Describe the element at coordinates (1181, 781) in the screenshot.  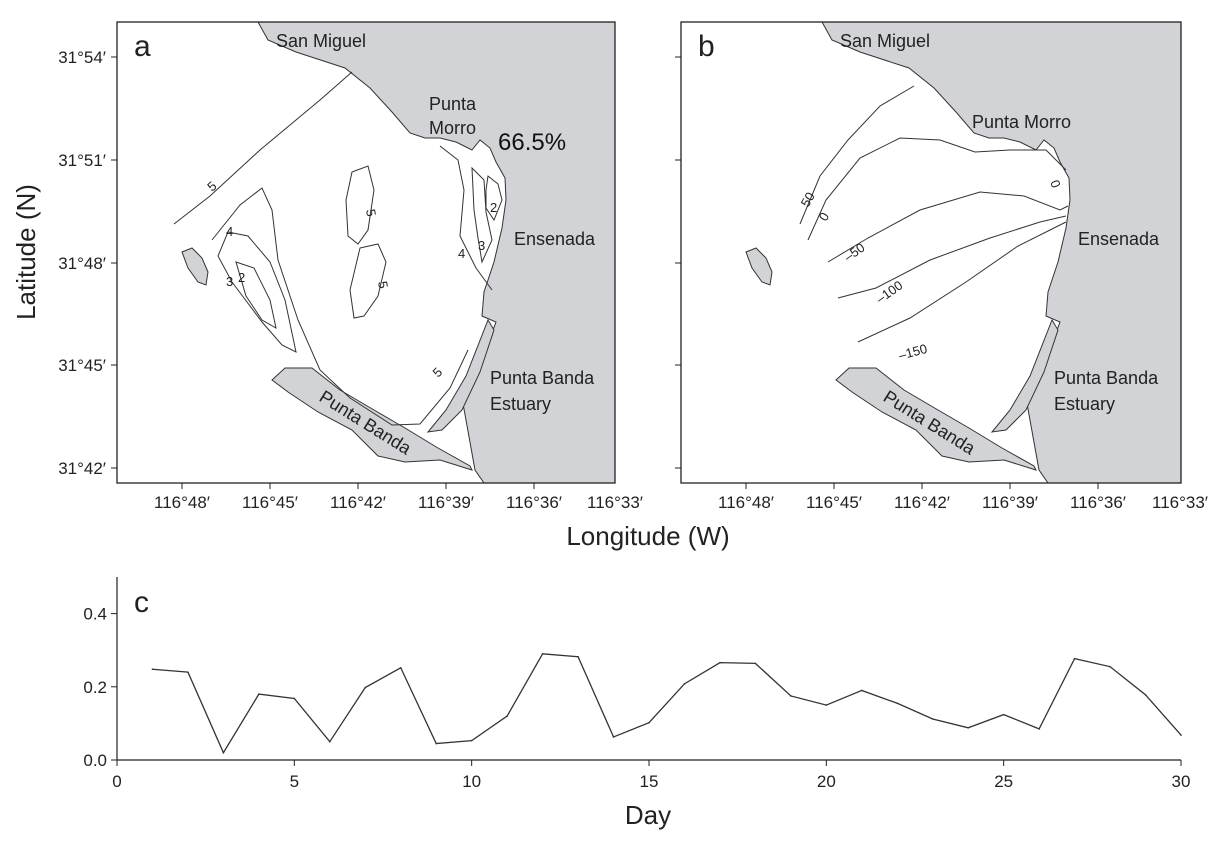
I see `x-tick-label: 30` at that location.